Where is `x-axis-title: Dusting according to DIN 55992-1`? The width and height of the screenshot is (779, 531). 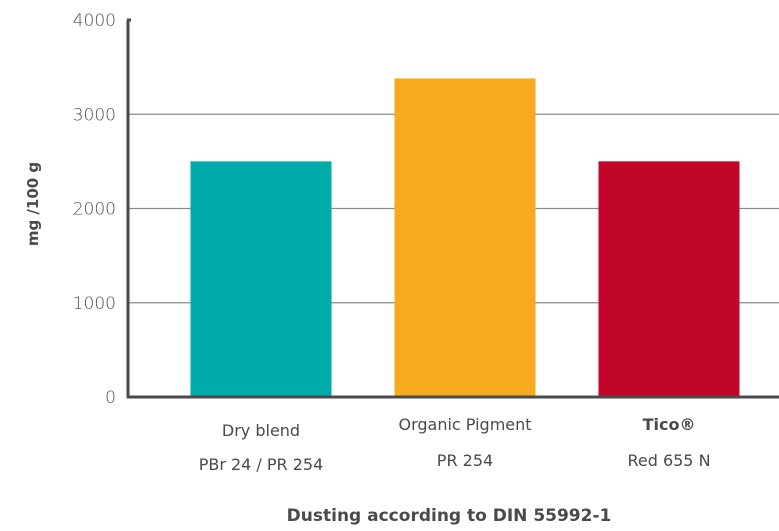
x-axis-title: Dusting according to DIN 55992-1 is located at coordinates (449, 516).